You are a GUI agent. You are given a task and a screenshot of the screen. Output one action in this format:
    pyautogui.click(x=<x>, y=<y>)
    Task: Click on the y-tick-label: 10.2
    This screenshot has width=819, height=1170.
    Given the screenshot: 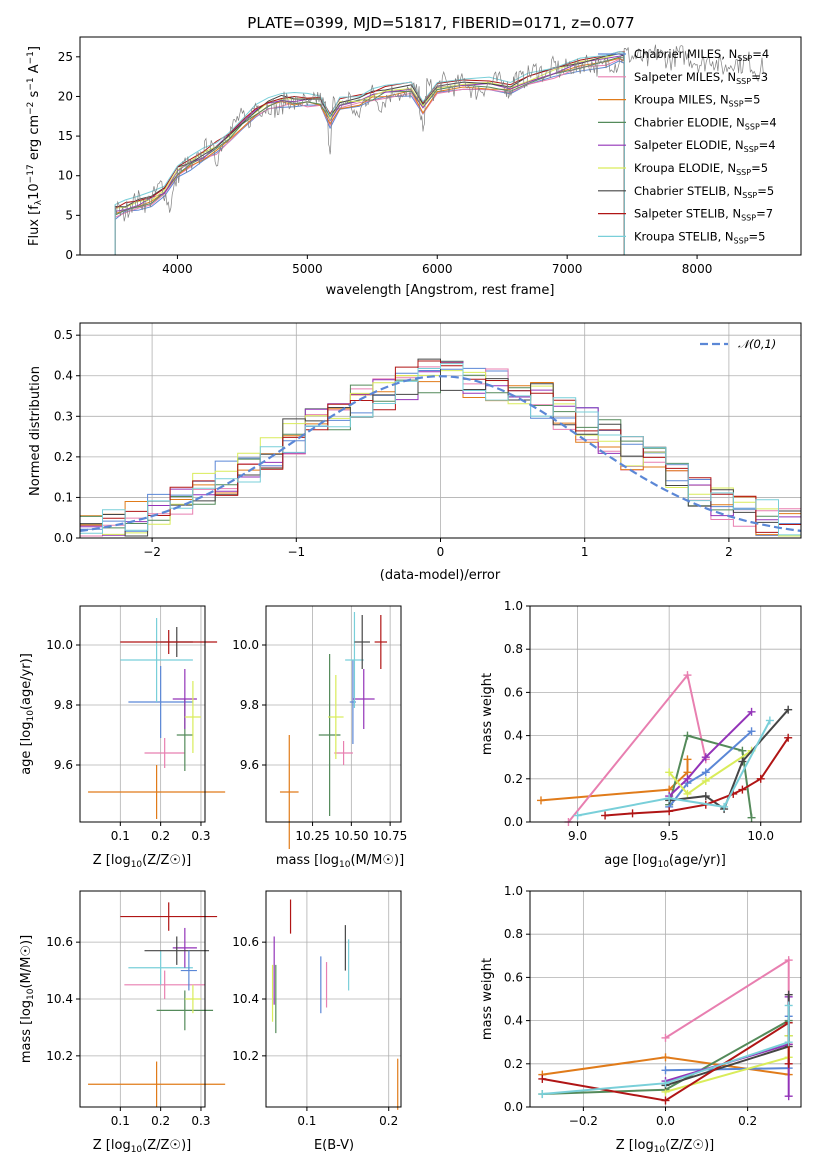 What is the action you would take?
    pyautogui.click(x=245, y=1056)
    